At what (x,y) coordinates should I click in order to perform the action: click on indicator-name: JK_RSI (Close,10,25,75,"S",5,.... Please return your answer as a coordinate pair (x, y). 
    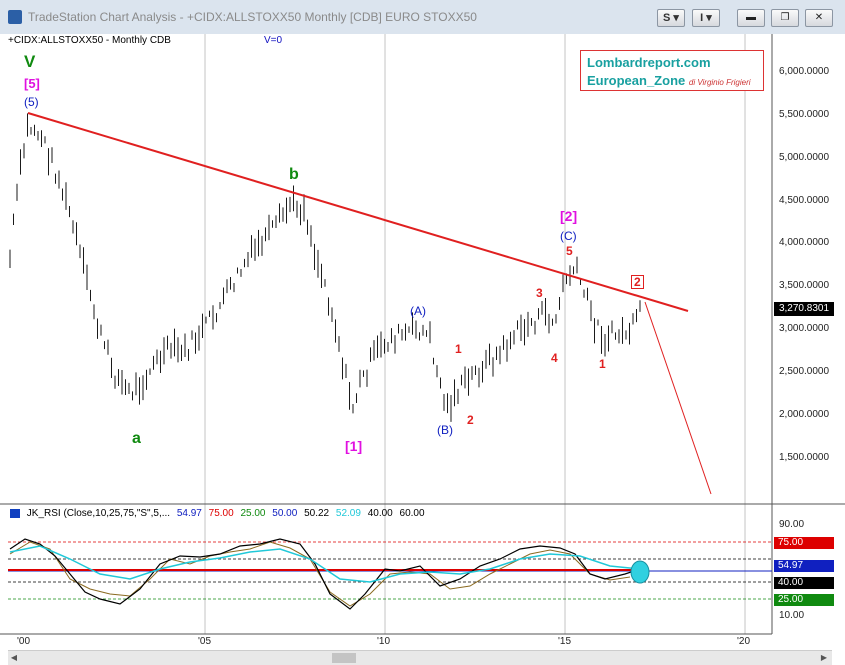
    Looking at the image, I should click on (98, 513).